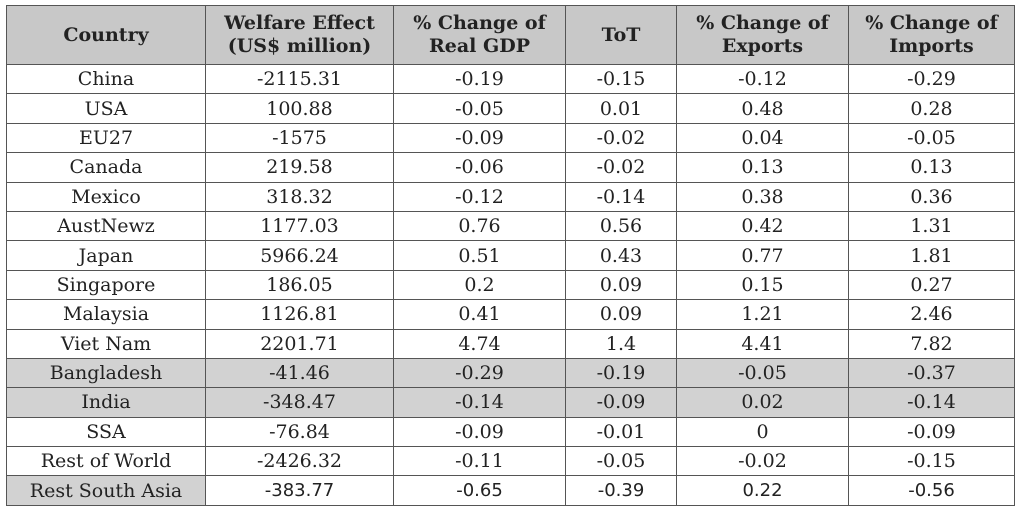 This screenshot has width=1021, height=517. I want to click on cell-exports-change: 0.15, so click(762, 285).